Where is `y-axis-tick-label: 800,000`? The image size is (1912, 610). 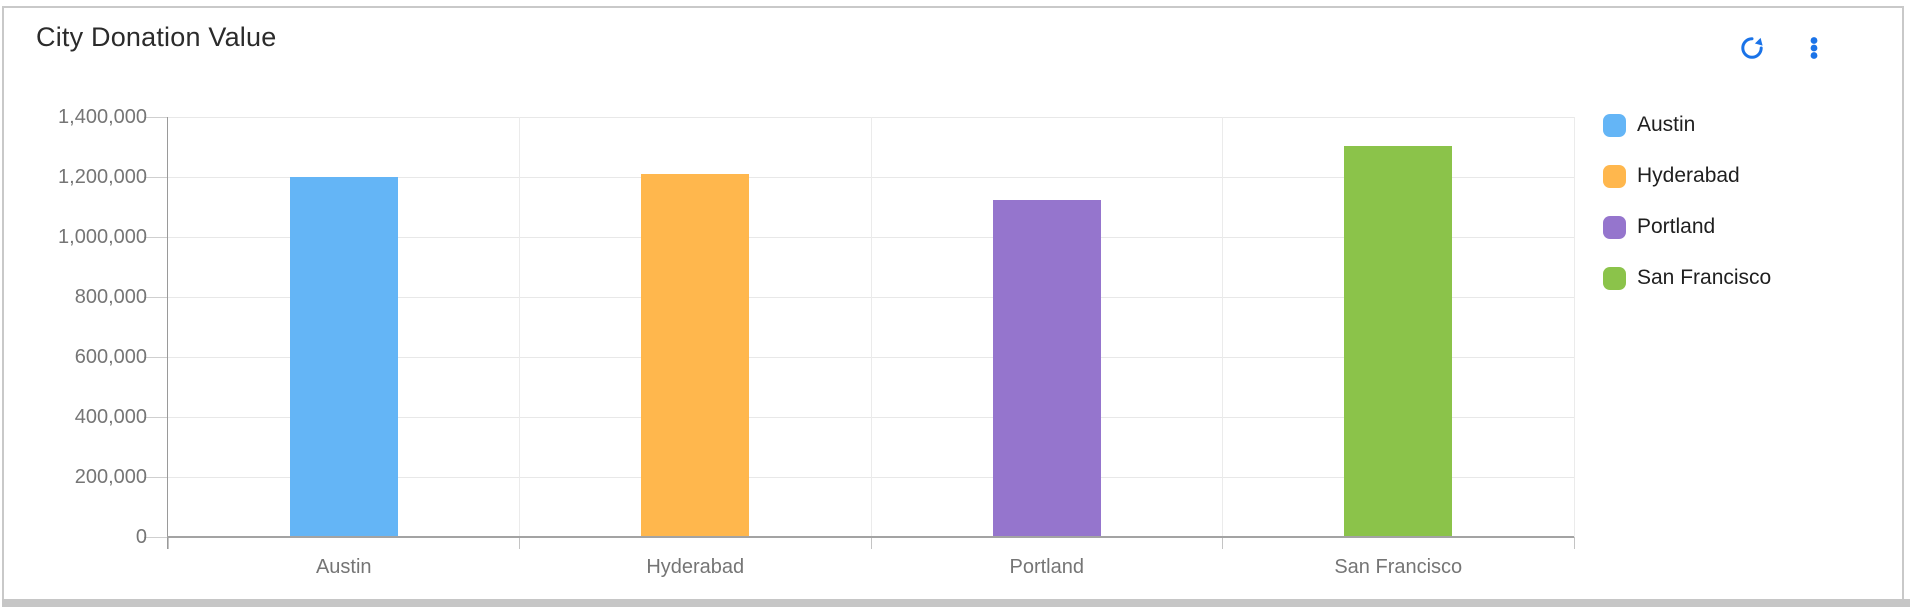 y-axis-tick-label: 800,000 is located at coordinates (110, 297).